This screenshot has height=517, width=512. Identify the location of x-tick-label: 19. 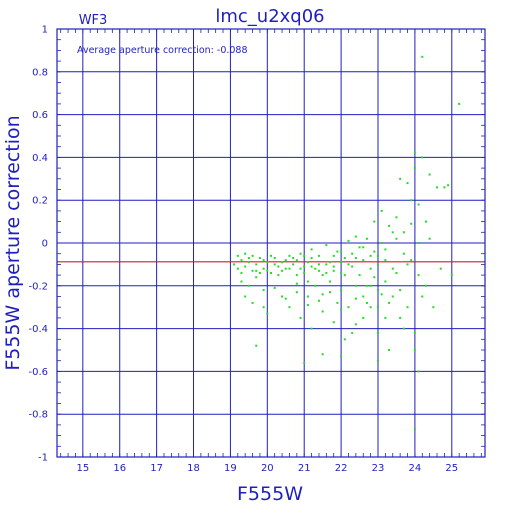
(230, 468).